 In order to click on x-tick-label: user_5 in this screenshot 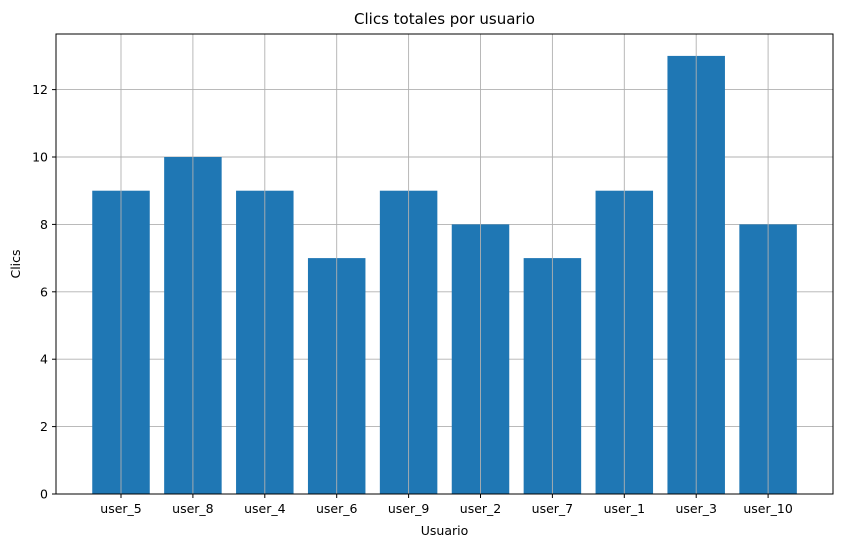, I will do `click(120, 508)`.